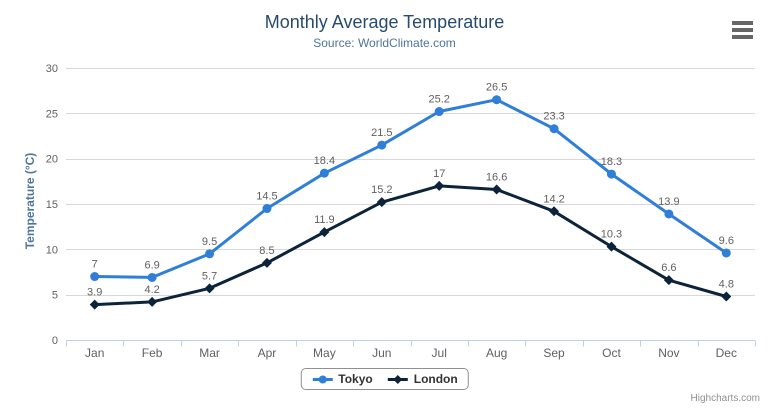 The image size is (769, 416). Describe the element at coordinates (94, 304) in the screenshot. I see `point-london-jan` at that location.